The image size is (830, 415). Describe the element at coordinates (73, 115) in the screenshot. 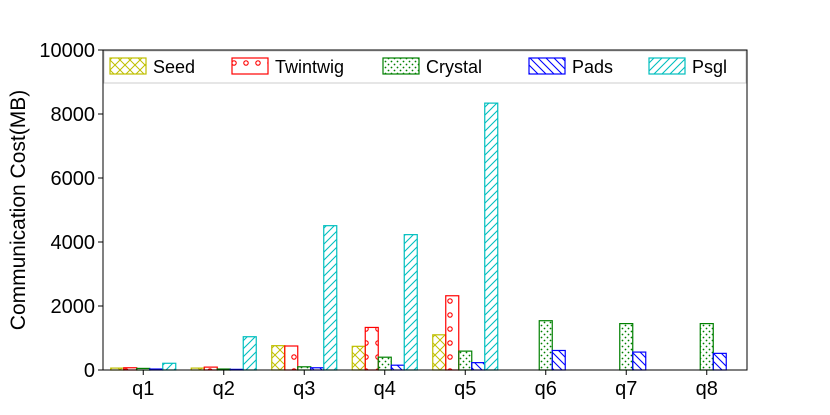

I see `y-tick-label: 8000` at that location.